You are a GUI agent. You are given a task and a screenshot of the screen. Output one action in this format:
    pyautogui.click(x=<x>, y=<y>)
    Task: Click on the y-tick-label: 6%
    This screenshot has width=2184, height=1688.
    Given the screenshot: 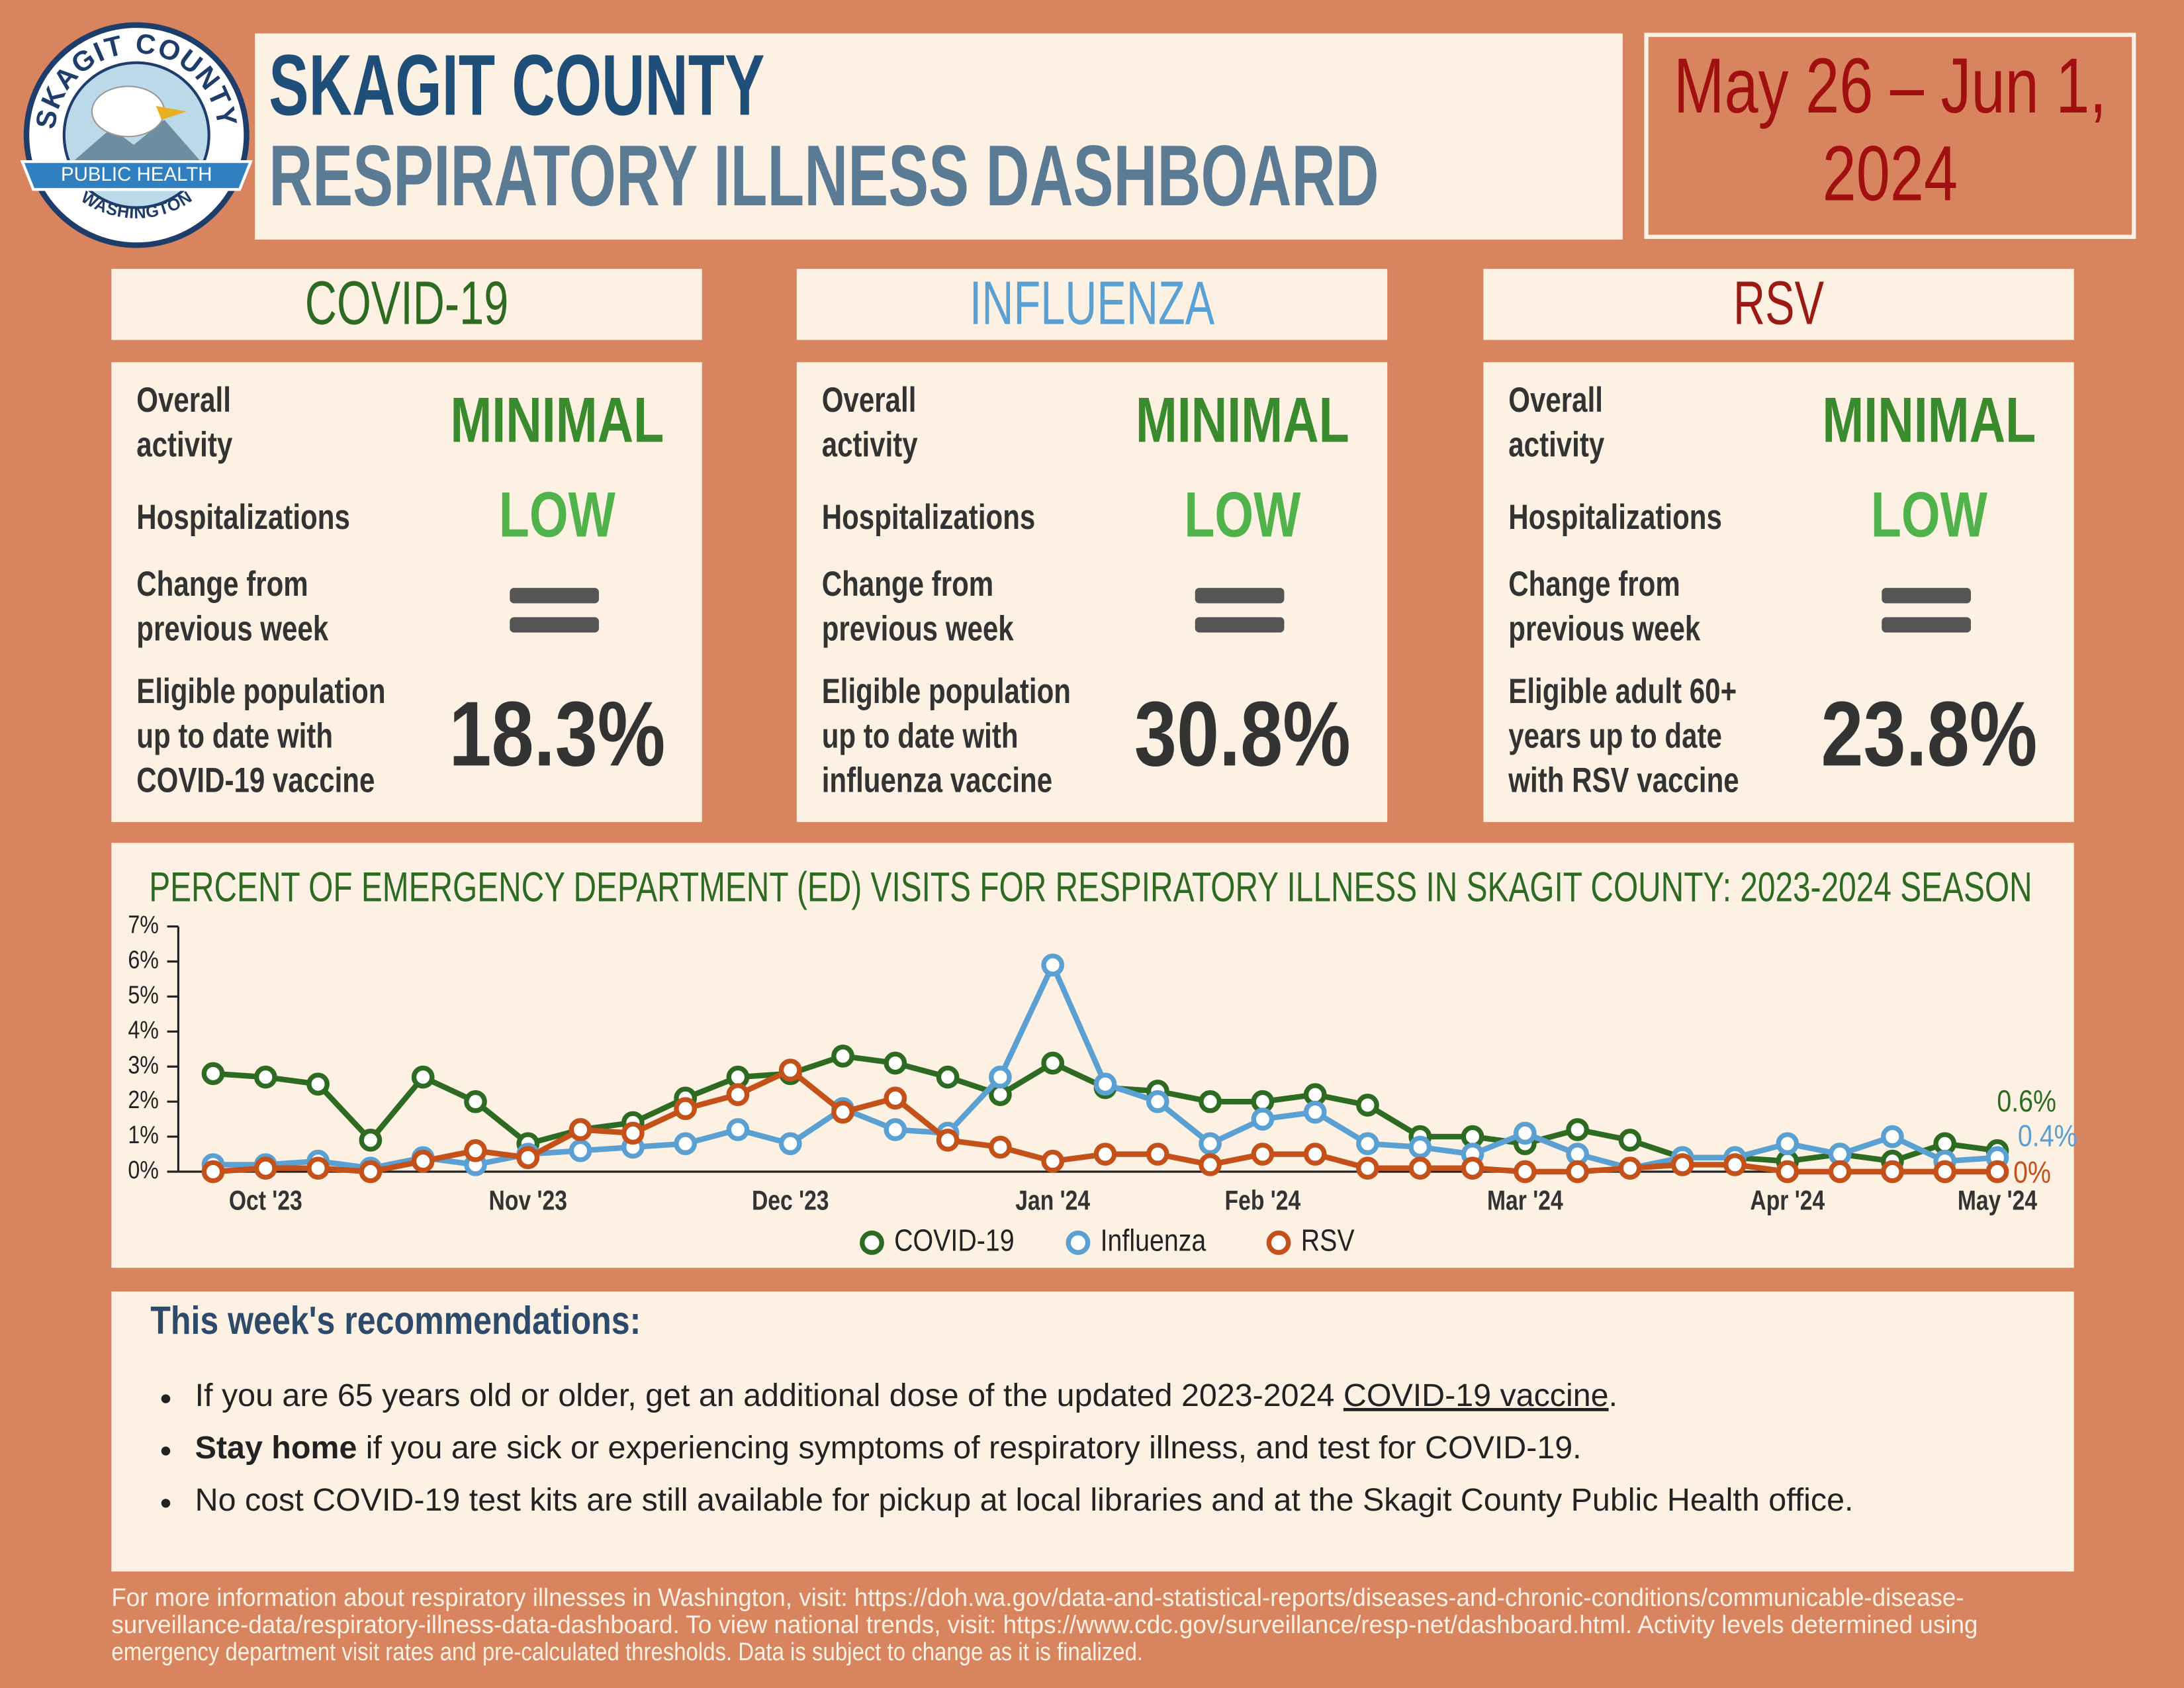 What is the action you would take?
    pyautogui.click(x=143, y=960)
    